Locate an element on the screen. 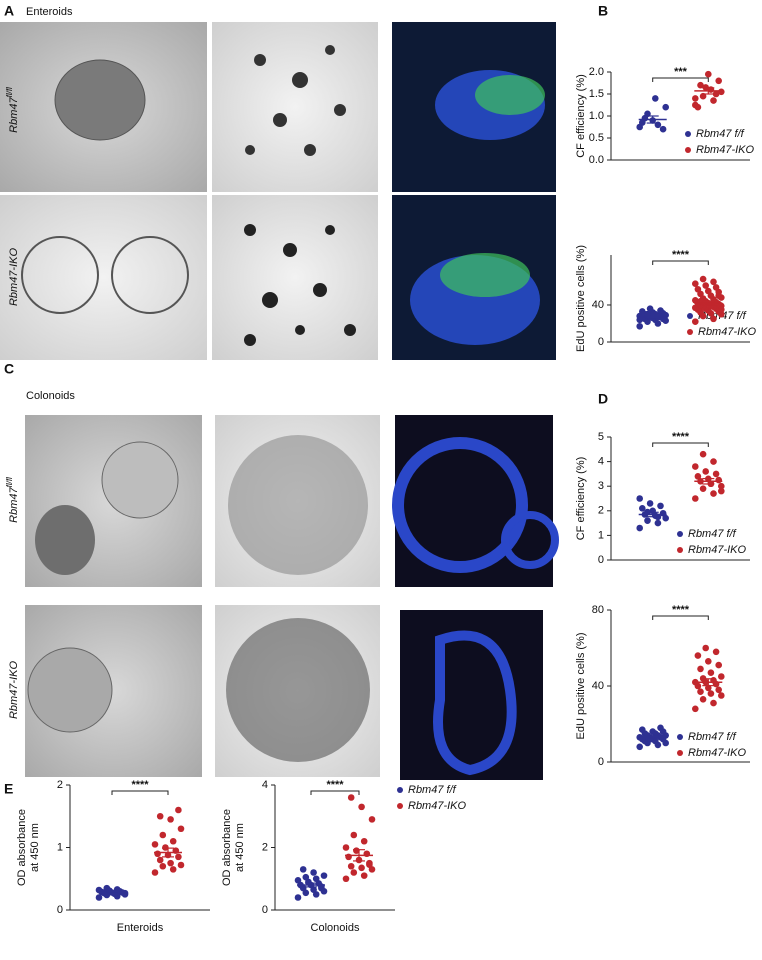  panel-label: D is located at coordinates (603, 399).